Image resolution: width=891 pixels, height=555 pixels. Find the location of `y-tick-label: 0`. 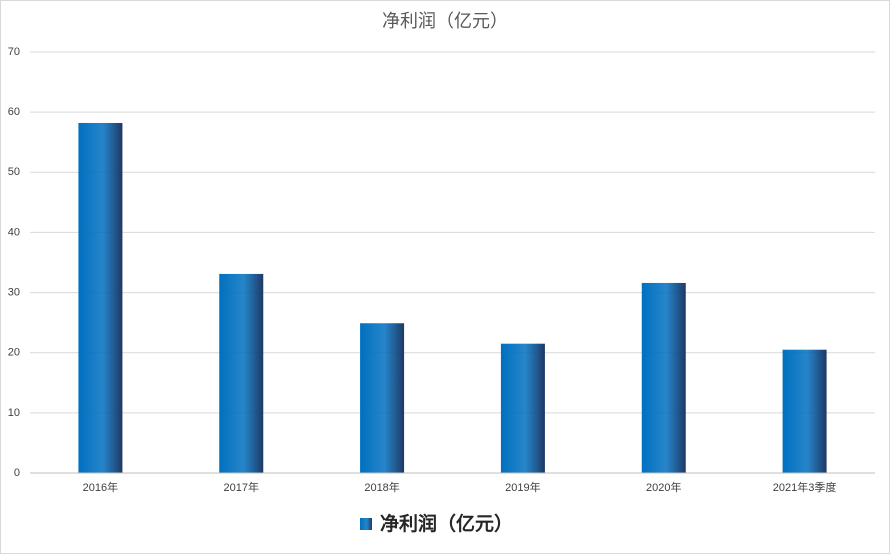

y-tick-label: 0 is located at coordinates (17, 473).